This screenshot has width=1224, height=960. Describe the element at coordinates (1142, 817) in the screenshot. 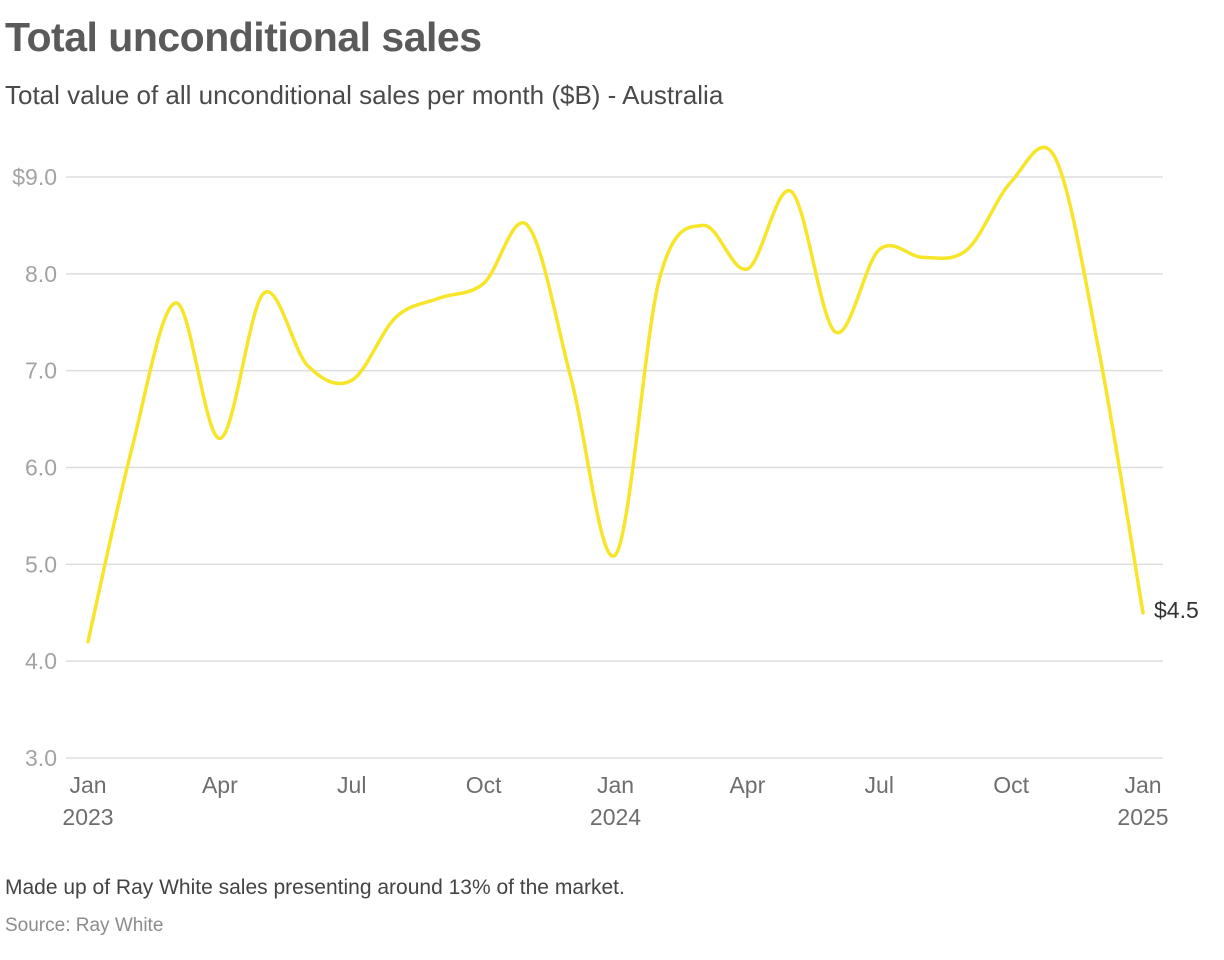

I see `x-tick-year-label: 2025` at that location.